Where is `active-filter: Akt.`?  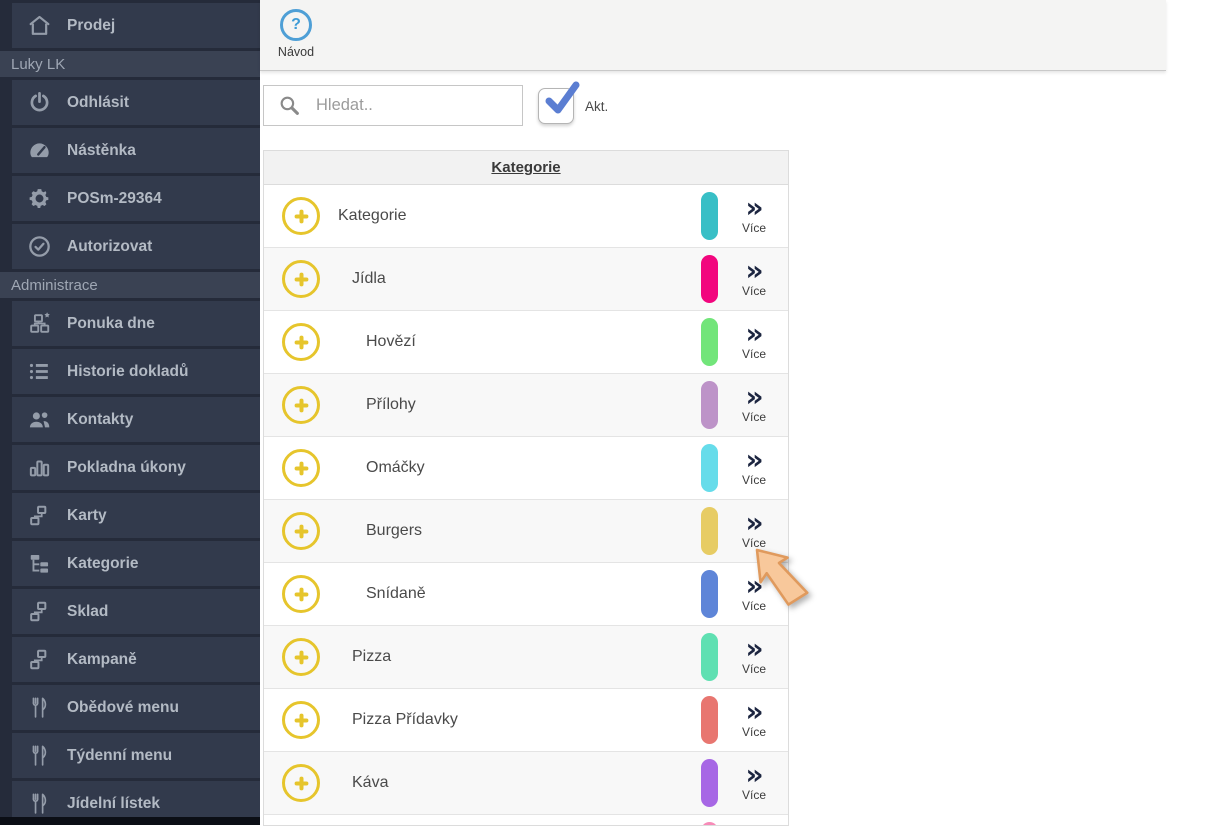
active-filter: Akt. is located at coordinates (573, 102).